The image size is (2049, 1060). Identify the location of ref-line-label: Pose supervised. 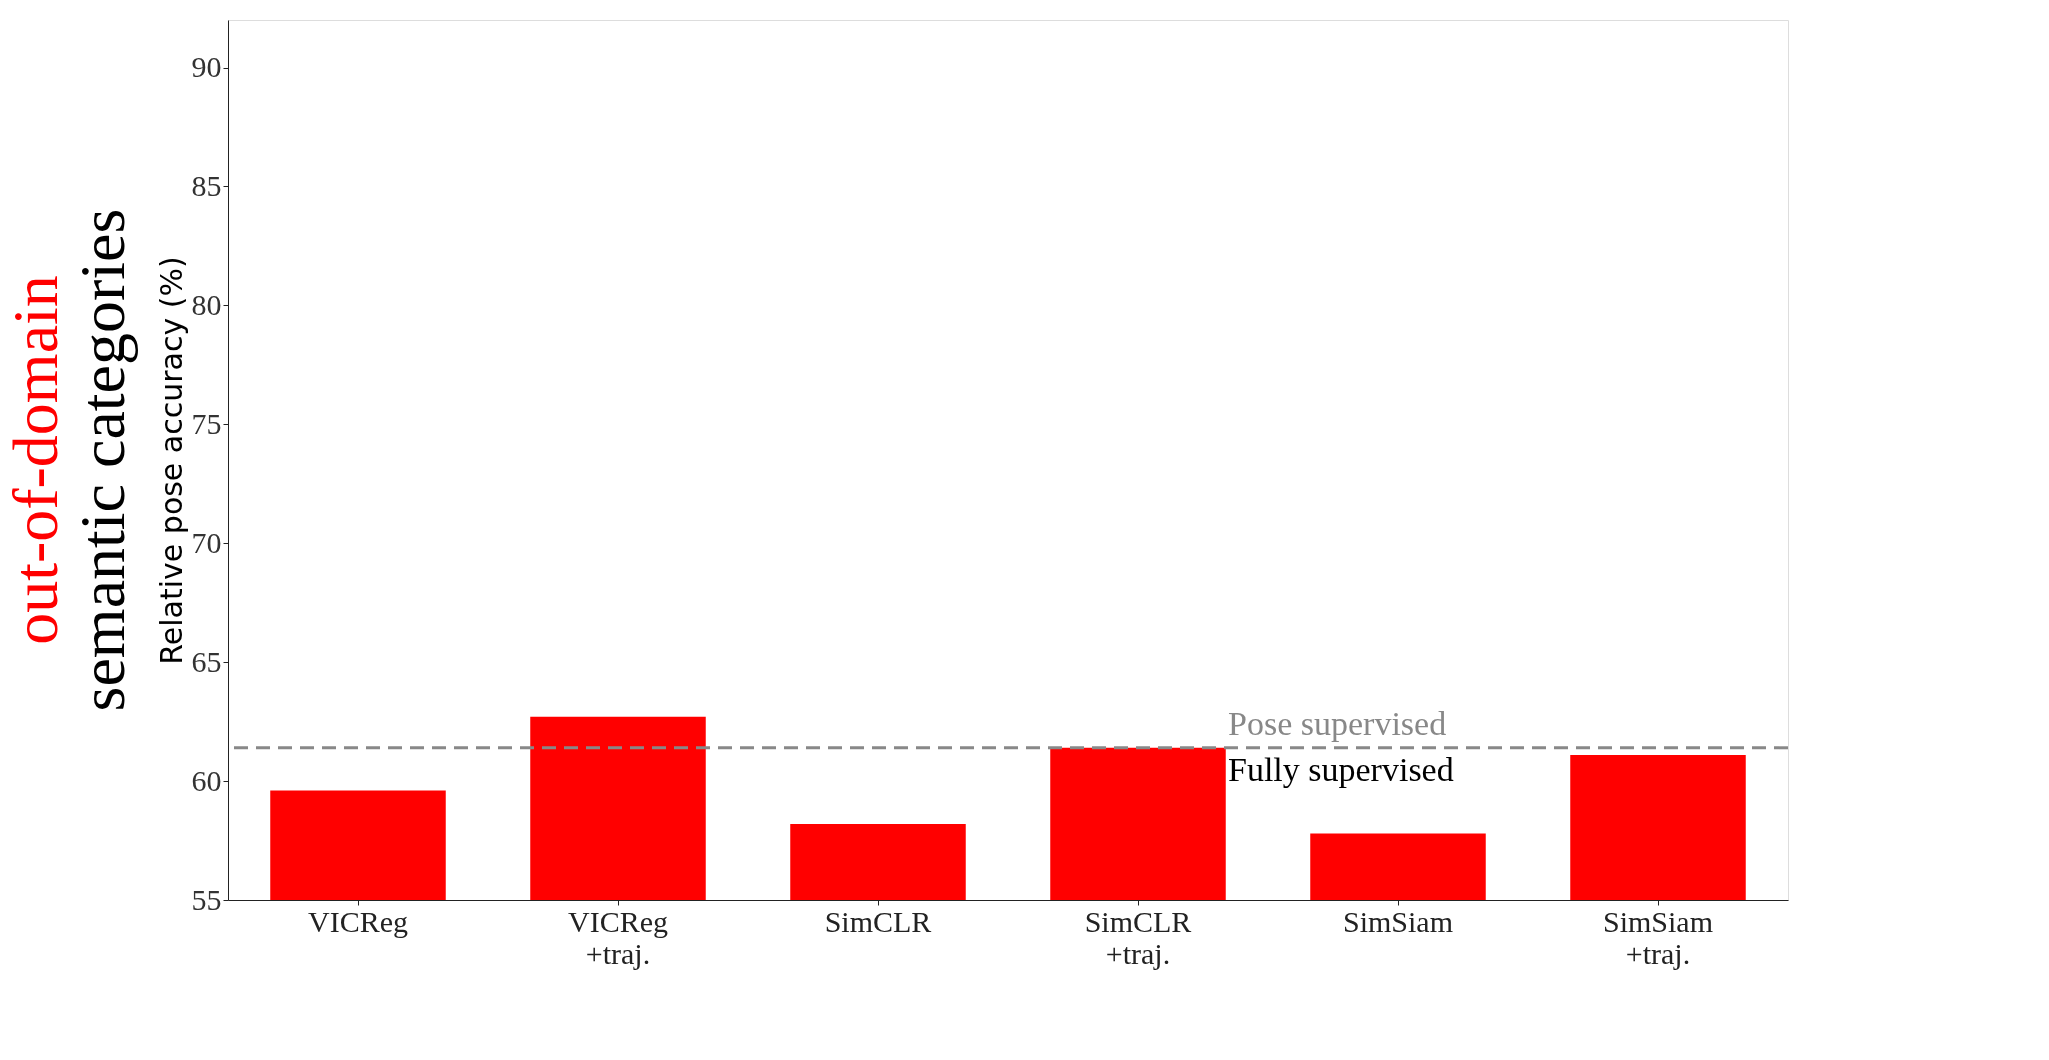
(1337, 723).